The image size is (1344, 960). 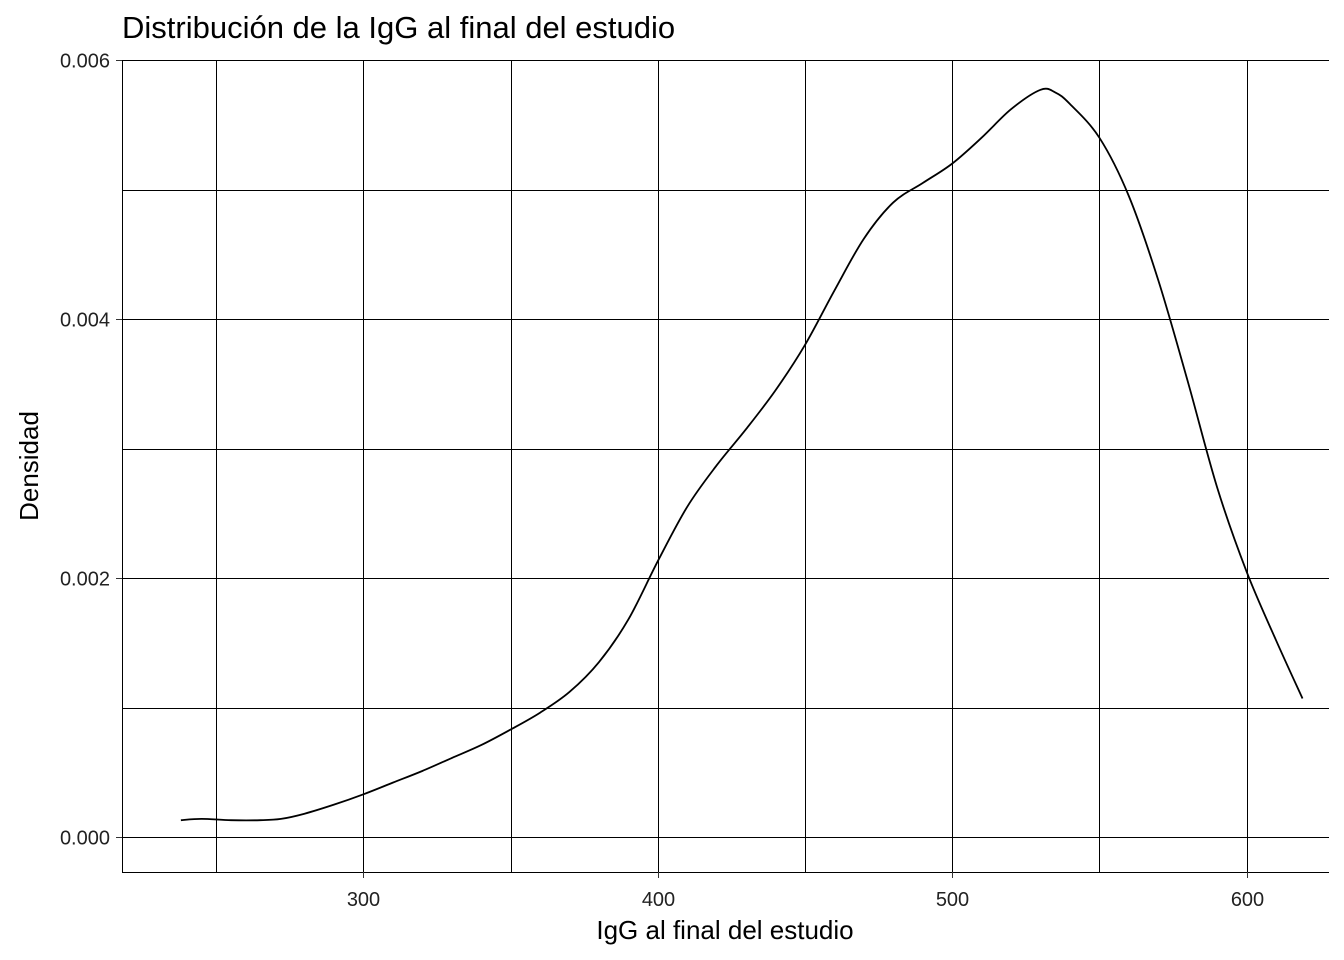 I want to click on y-tick-label: 0.004, so click(x=85, y=321).